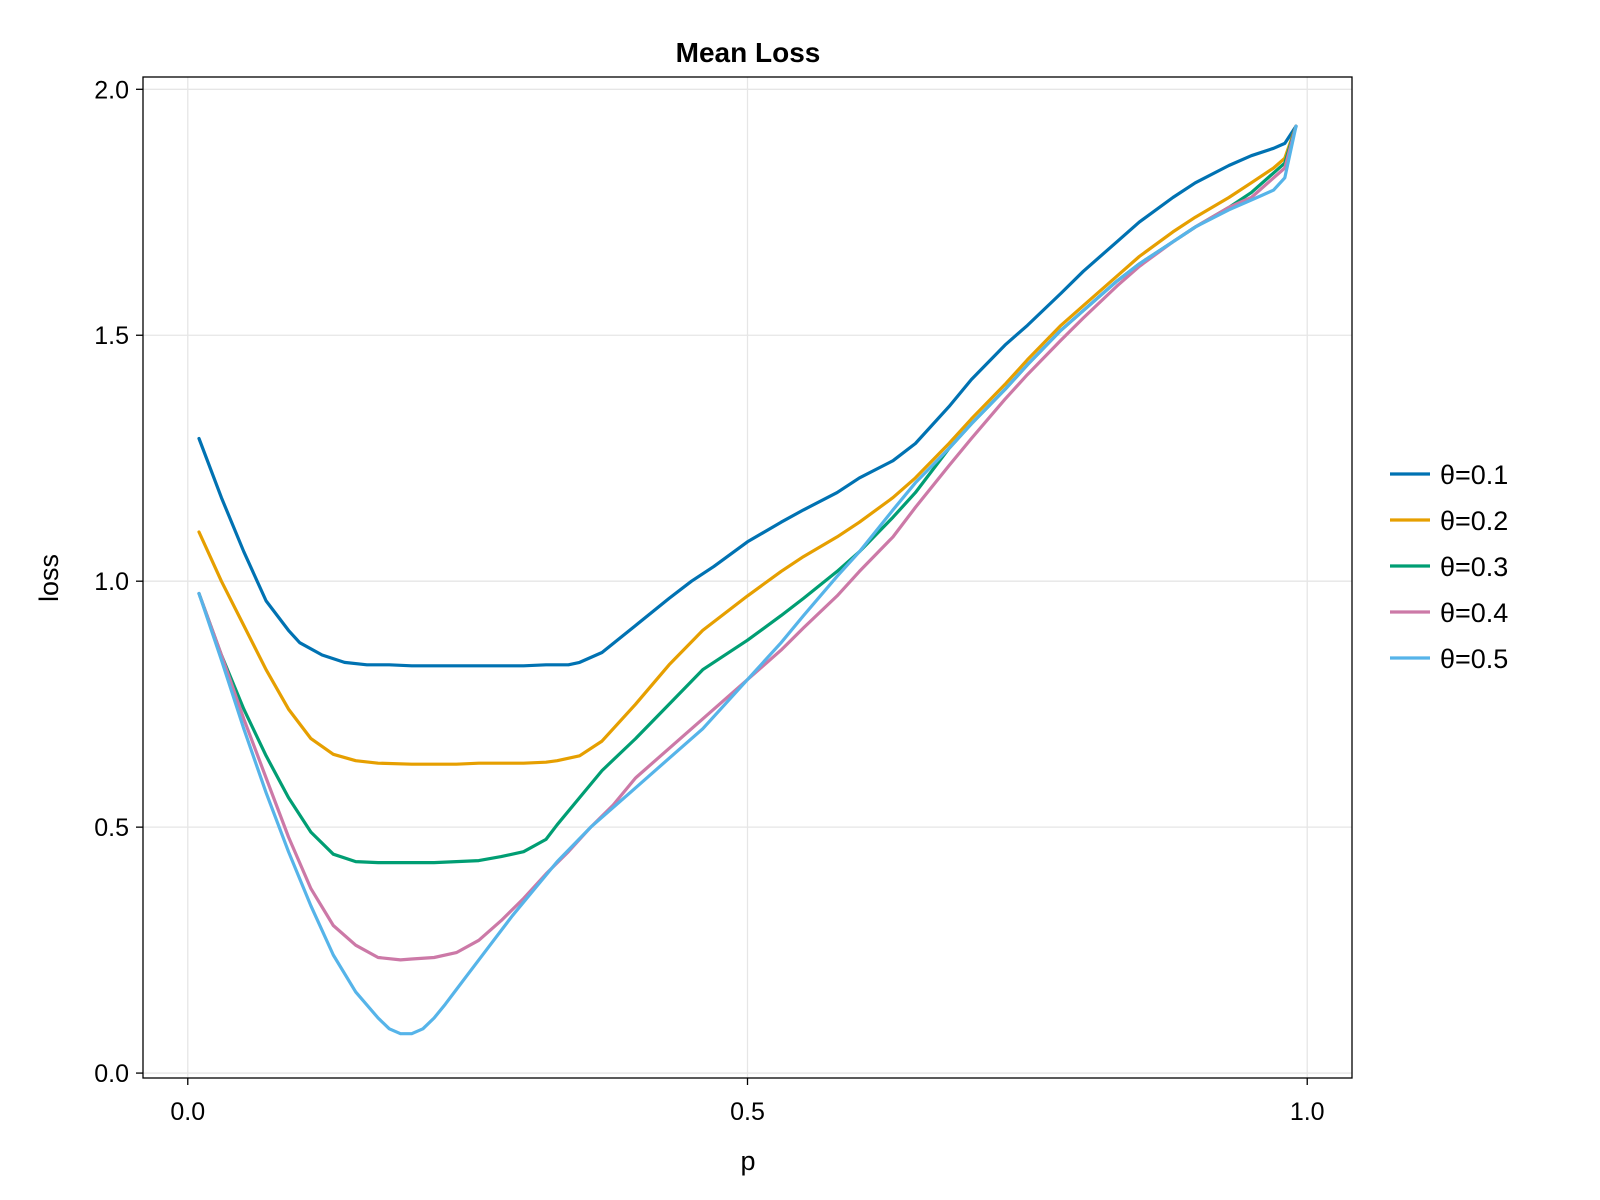 The image size is (1600, 1200). I want to click on x-tick-label: 0.5, so click(747, 1112).